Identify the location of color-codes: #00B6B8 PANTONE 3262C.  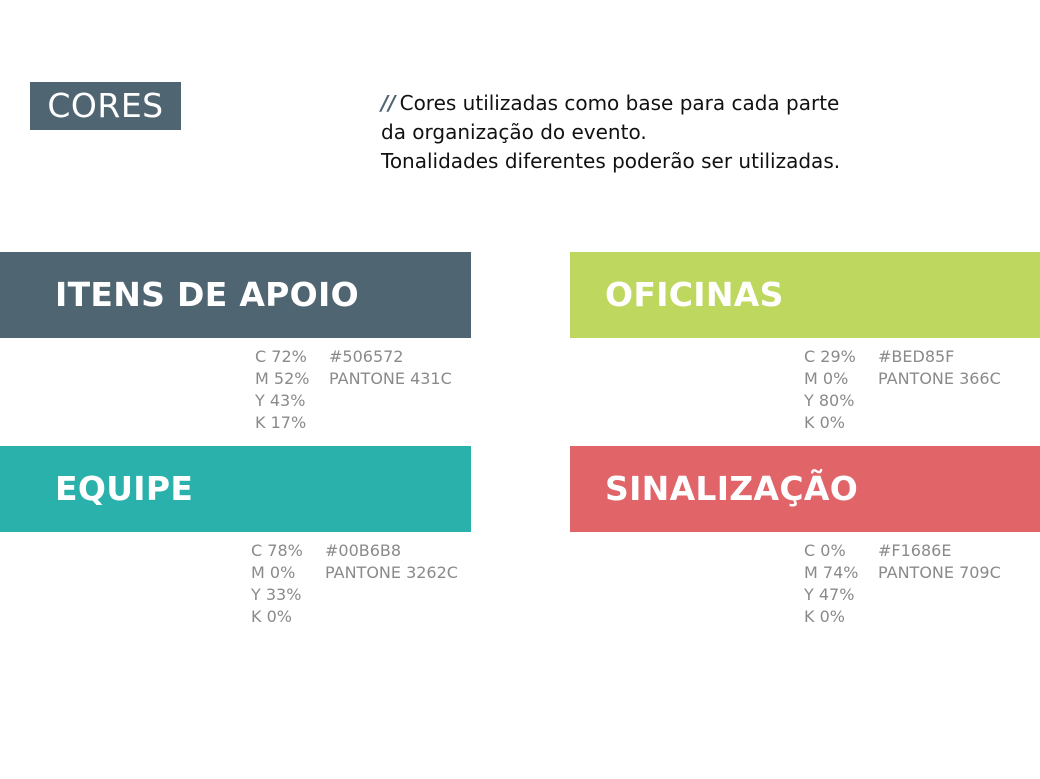
(391, 562).